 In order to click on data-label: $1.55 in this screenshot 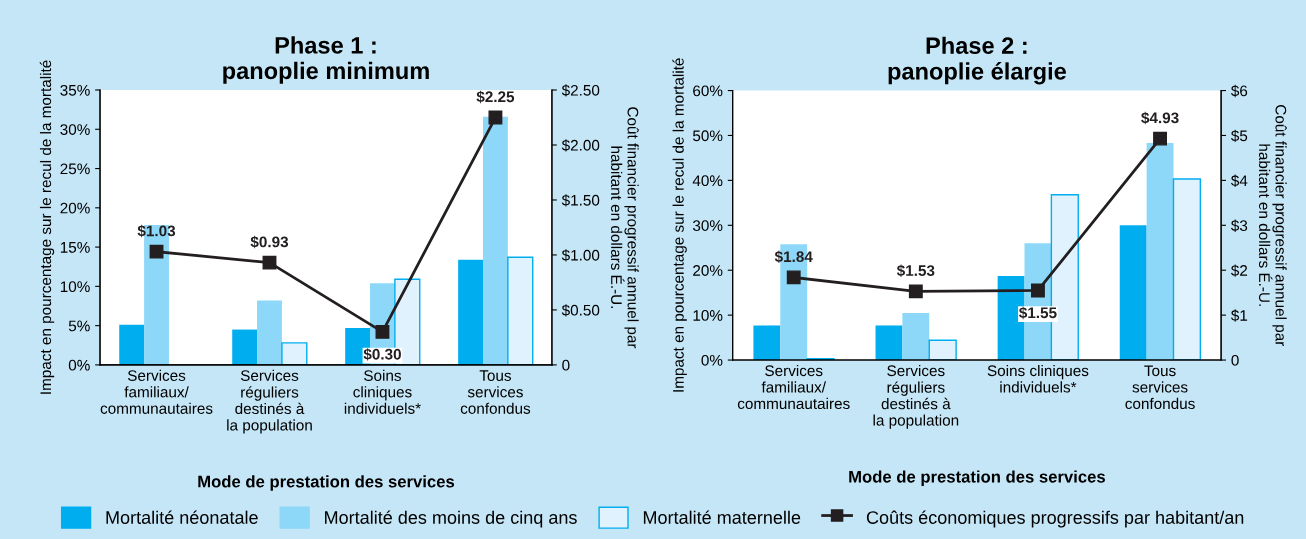, I will do `click(1038, 313)`.